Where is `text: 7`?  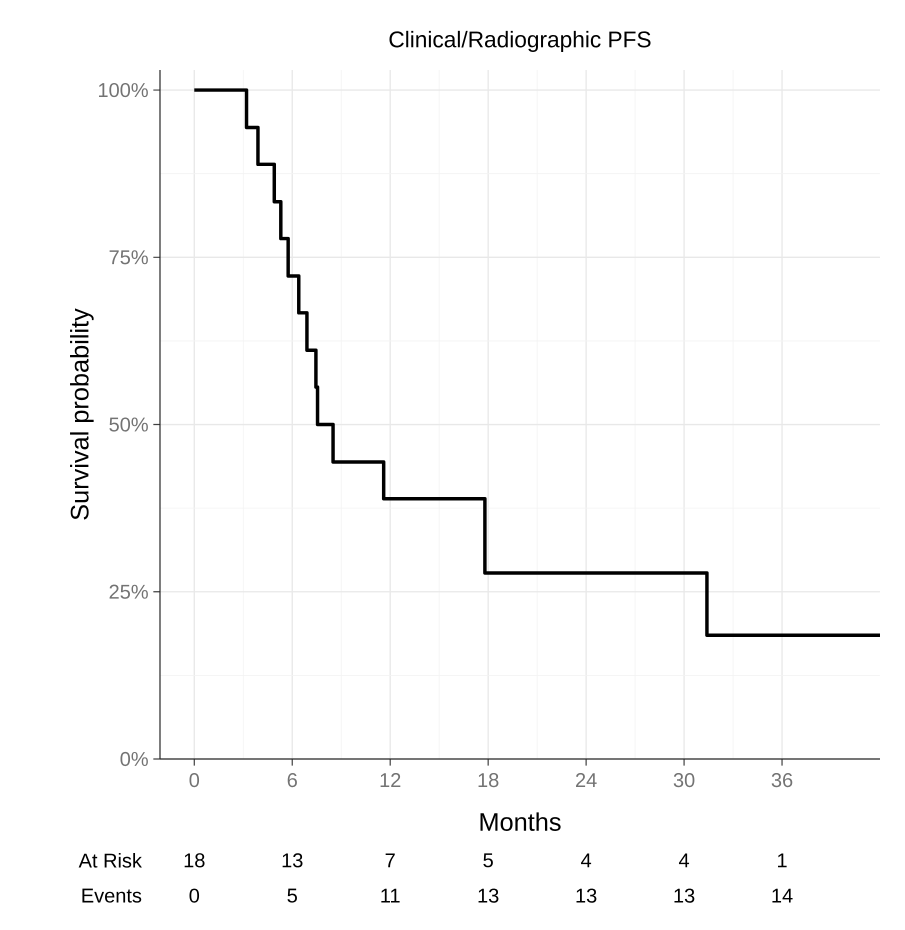
text: 7 is located at coordinates (390, 860).